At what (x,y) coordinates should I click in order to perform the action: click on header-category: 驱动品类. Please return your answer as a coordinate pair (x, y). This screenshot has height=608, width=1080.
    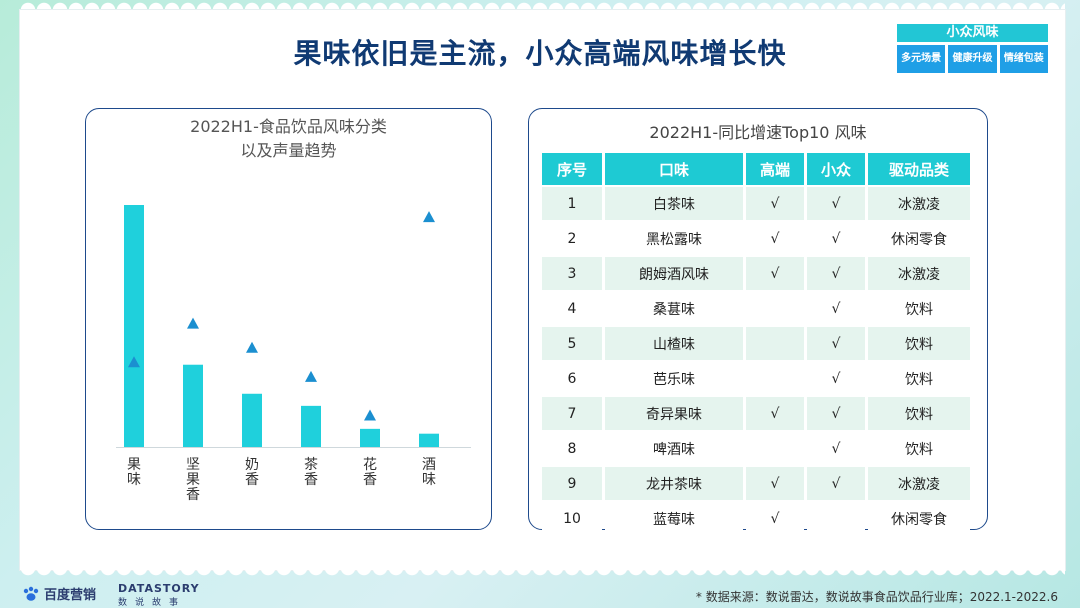
    Looking at the image, I should click on (919, 169).